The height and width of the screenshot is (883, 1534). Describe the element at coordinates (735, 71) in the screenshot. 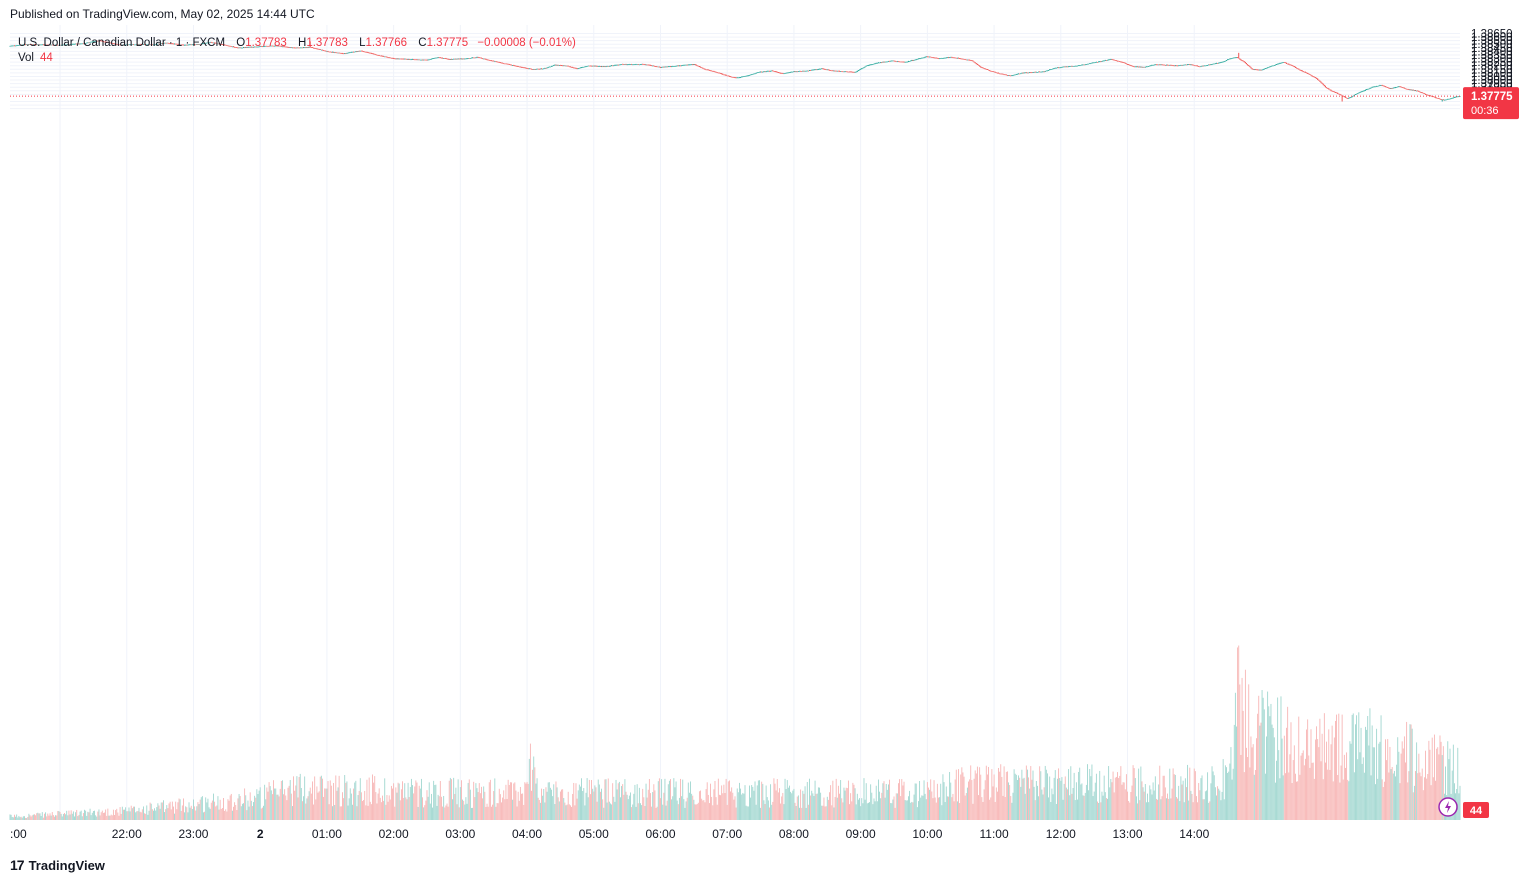

I see `price-candles` at that location.